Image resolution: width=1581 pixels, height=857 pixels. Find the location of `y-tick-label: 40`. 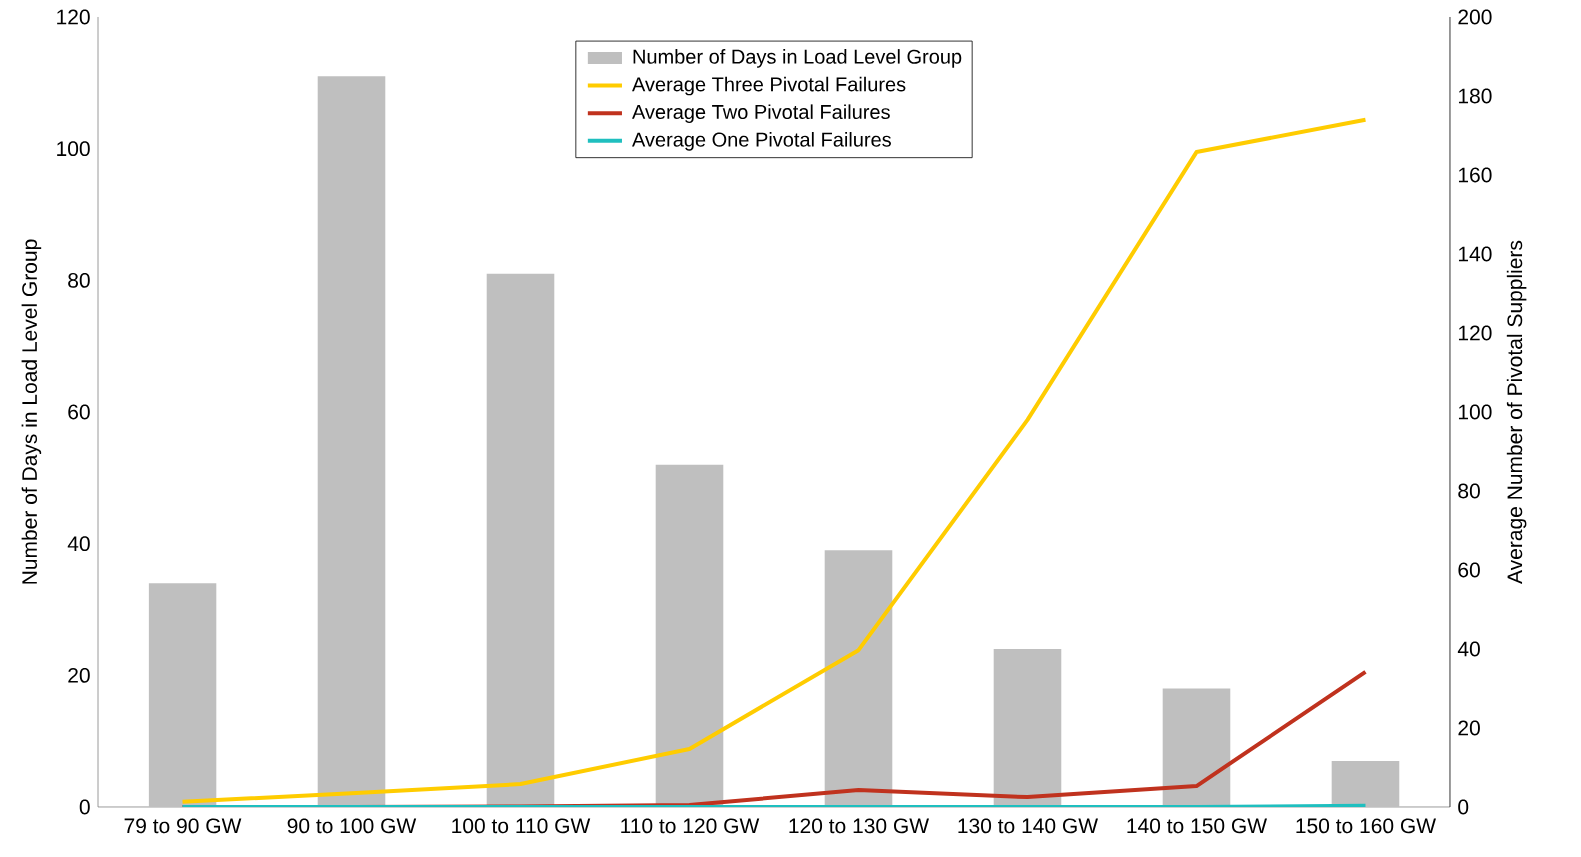

y-tick-label: 40 is located at coordinates (78, 544).